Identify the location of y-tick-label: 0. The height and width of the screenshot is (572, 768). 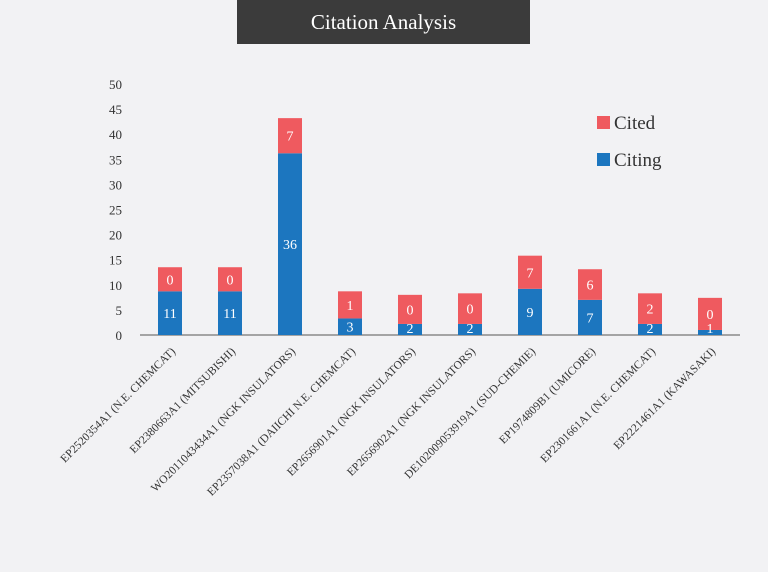
(119, 335).